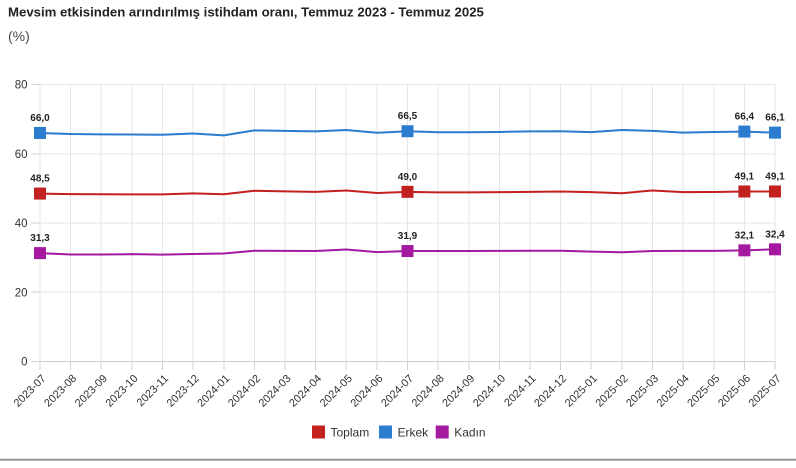 Image resolution: width=796 pixels, height=468 pixels. Describe the element at coordinates (408, 116) in the screenshot. I see `svg-text: 66,5` at that location.